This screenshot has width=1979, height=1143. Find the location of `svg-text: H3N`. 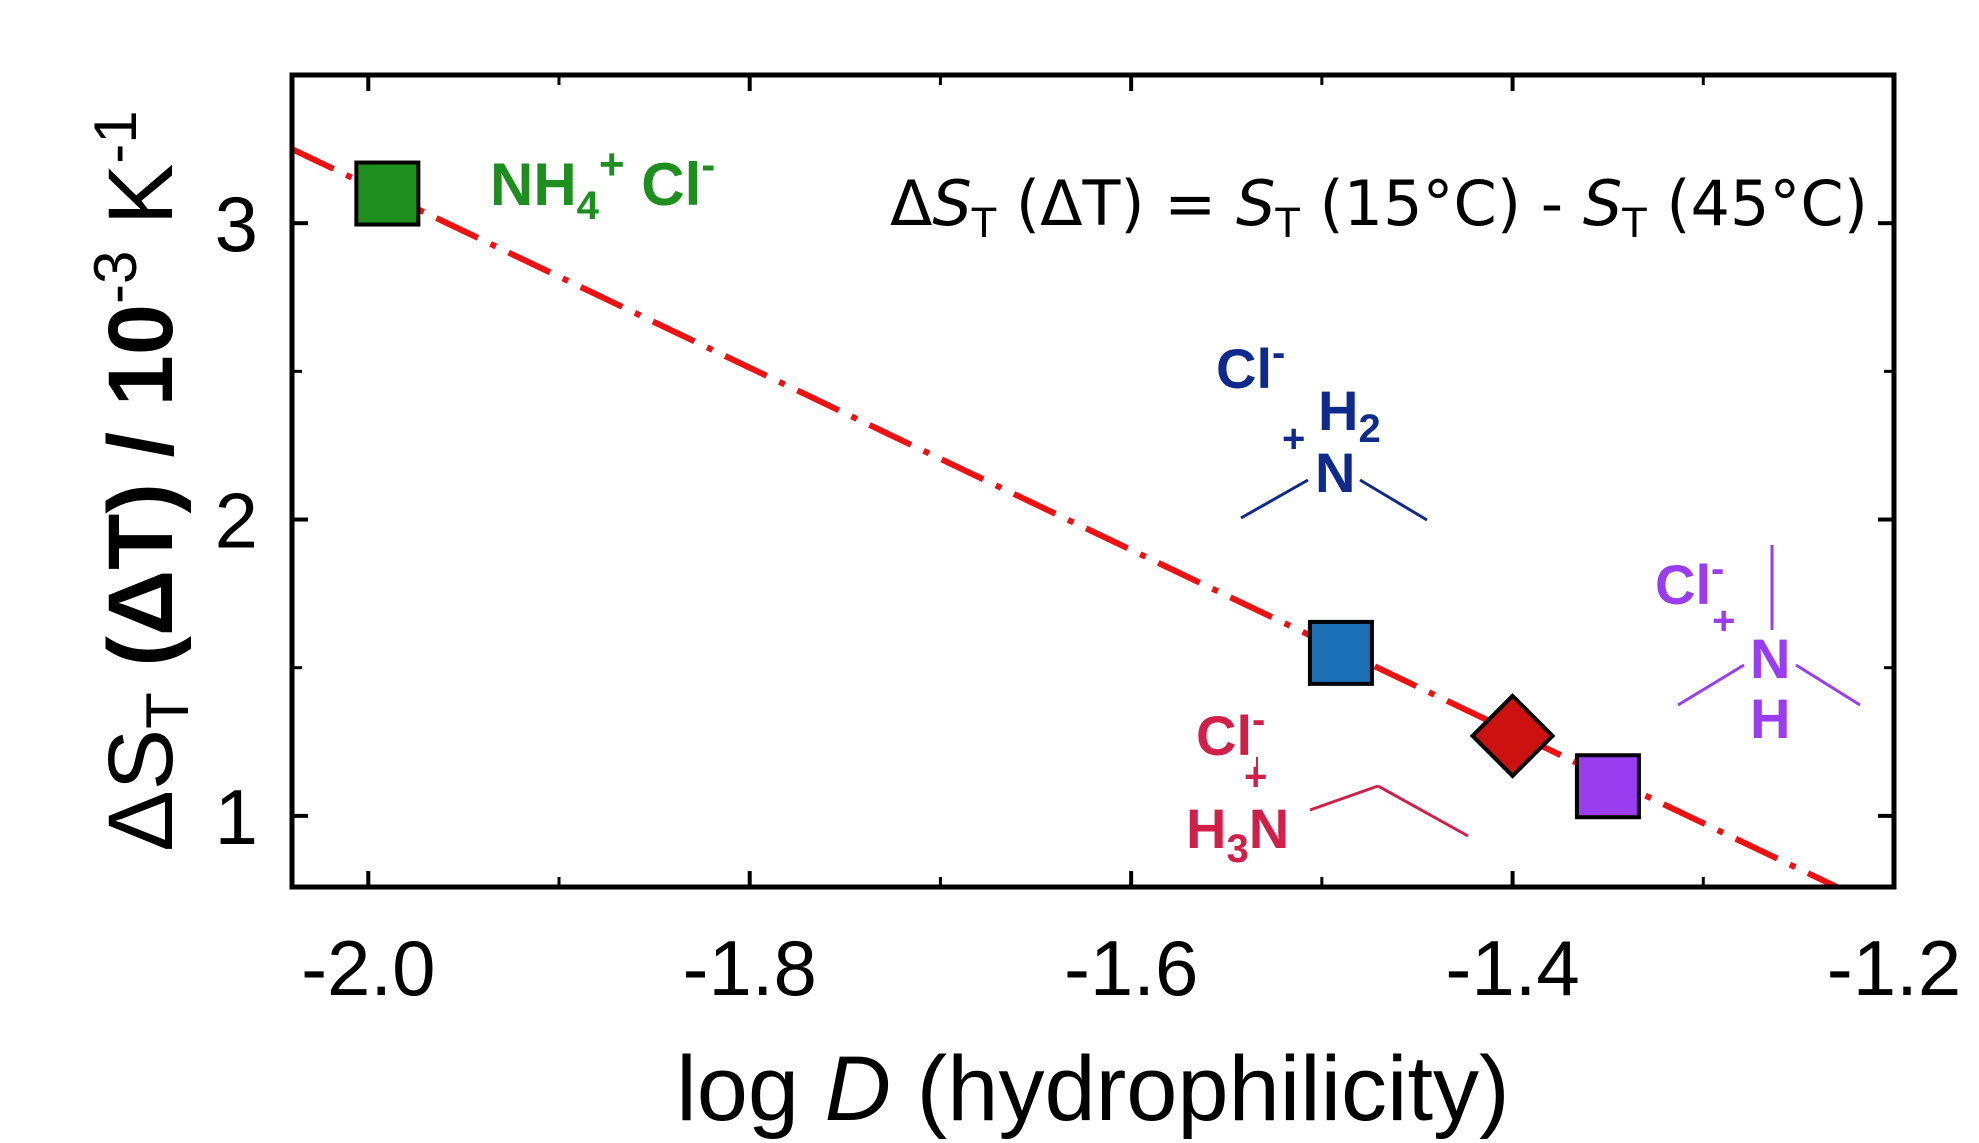

svg-text: H3N is located at coordinates (1237, 834).